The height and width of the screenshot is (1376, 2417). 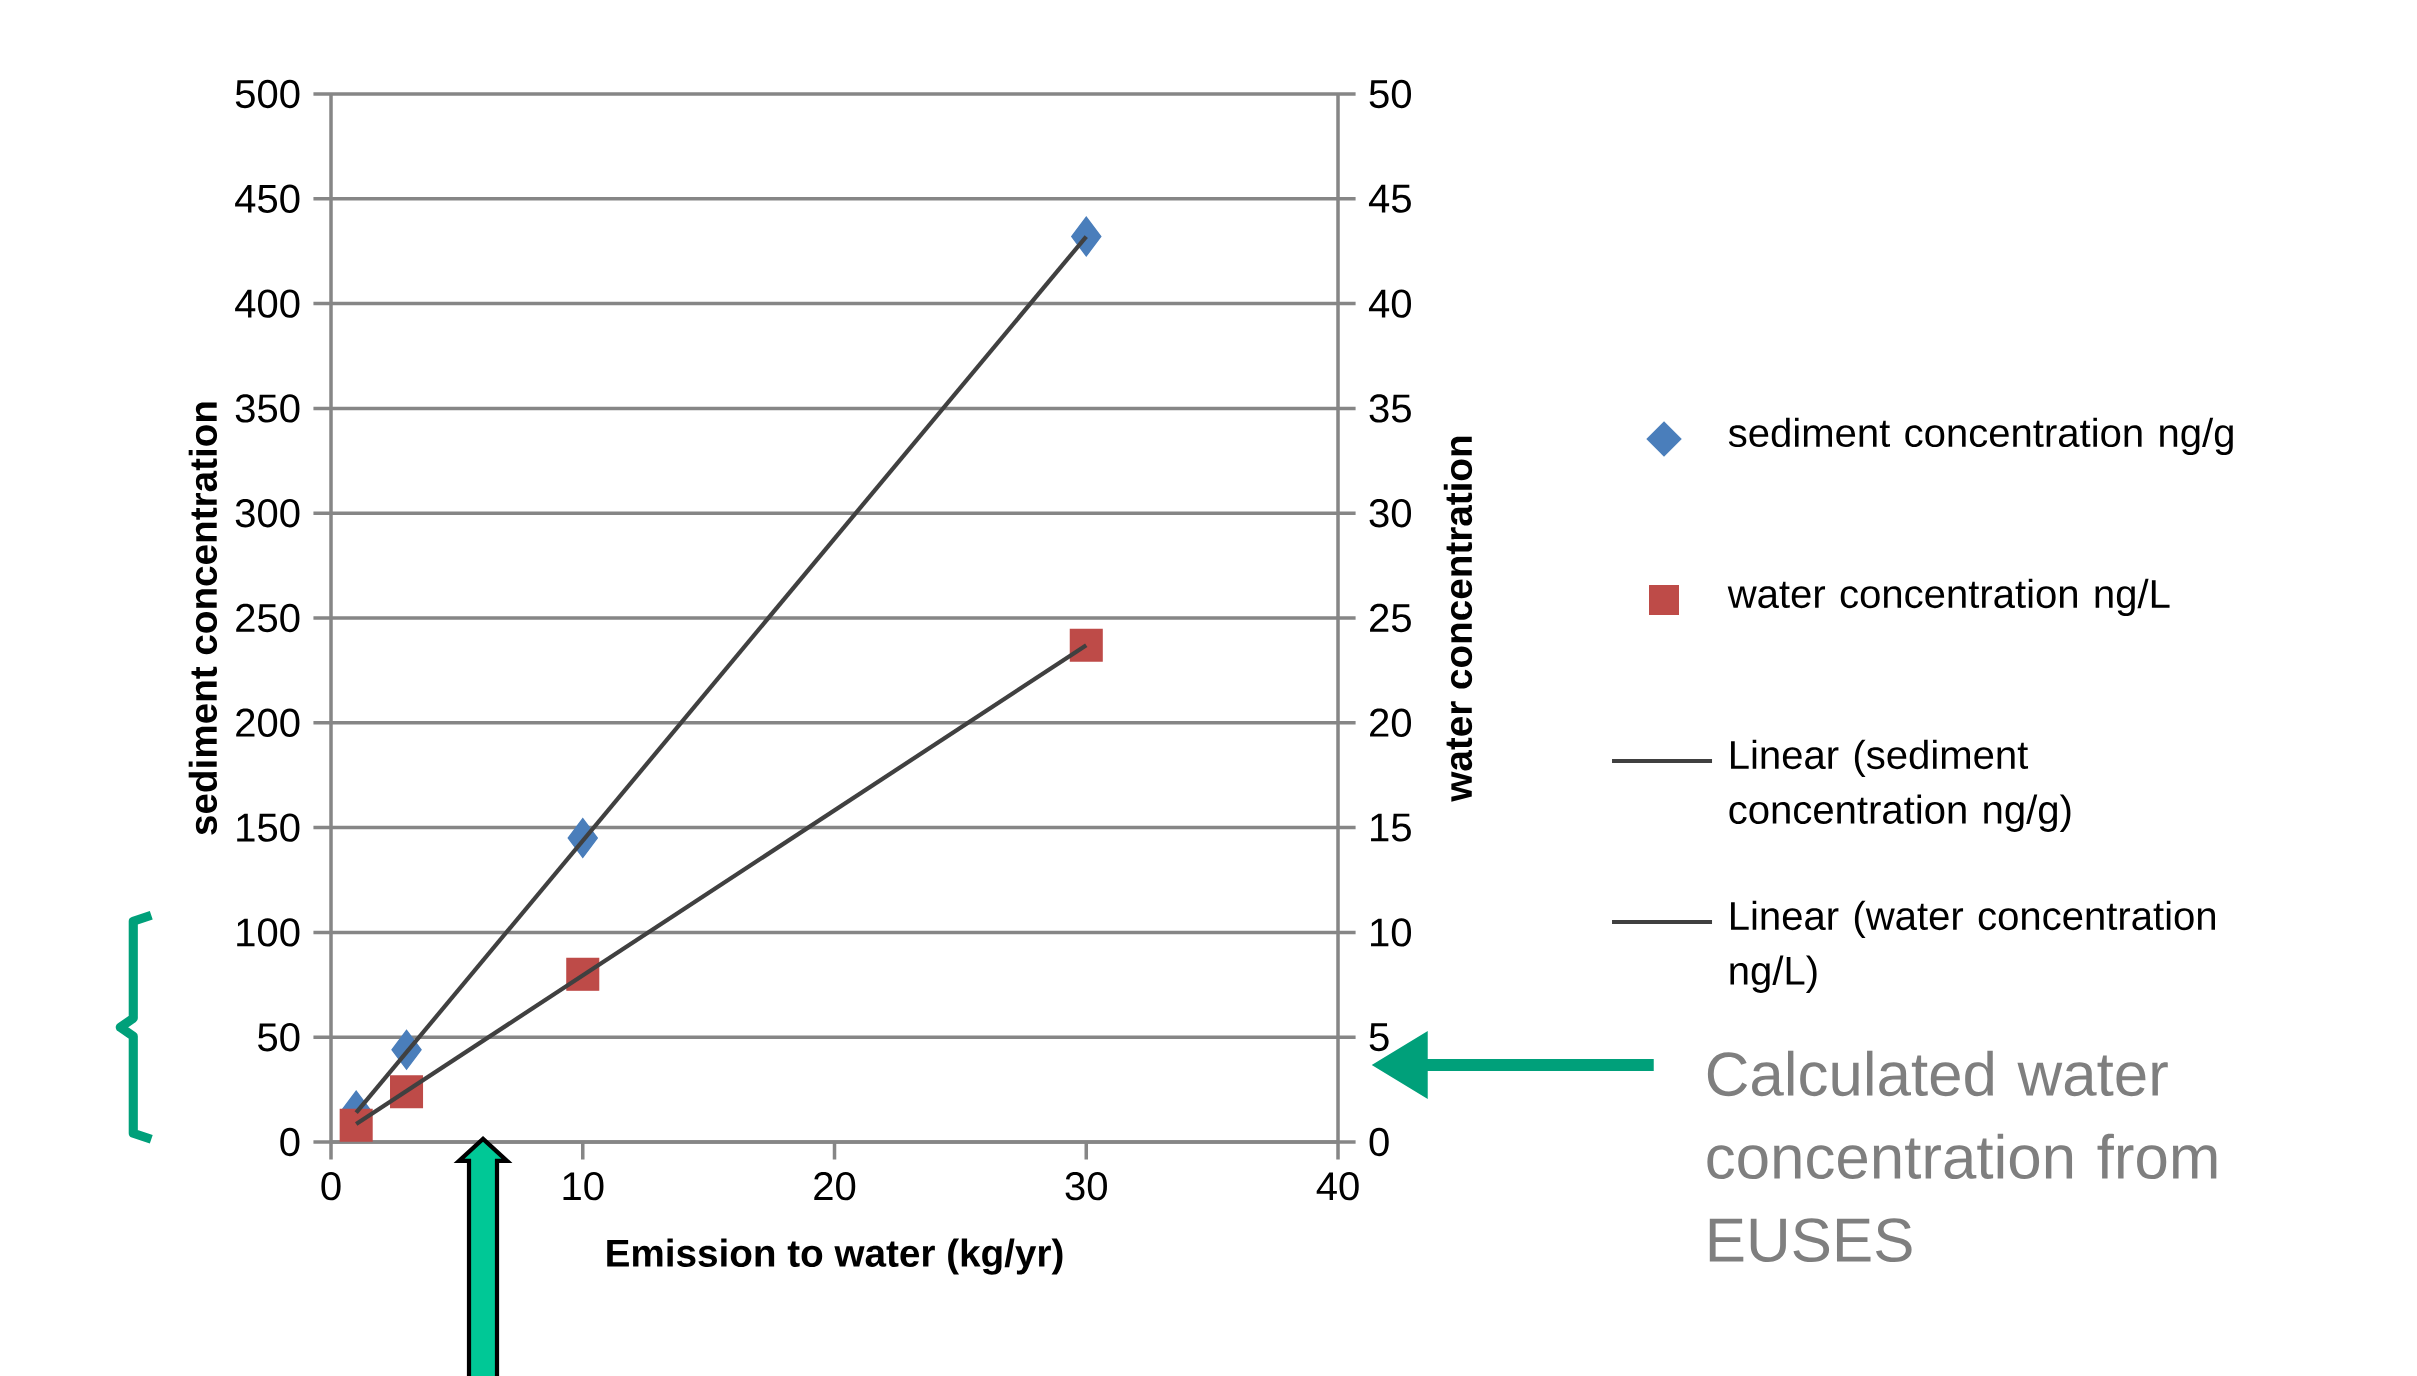 What do you see at coordinates (835, 1256) in the screenshot?
I see `x-axis-title: Emission to water (kg/yr)` at bounding box center [835, 1256].